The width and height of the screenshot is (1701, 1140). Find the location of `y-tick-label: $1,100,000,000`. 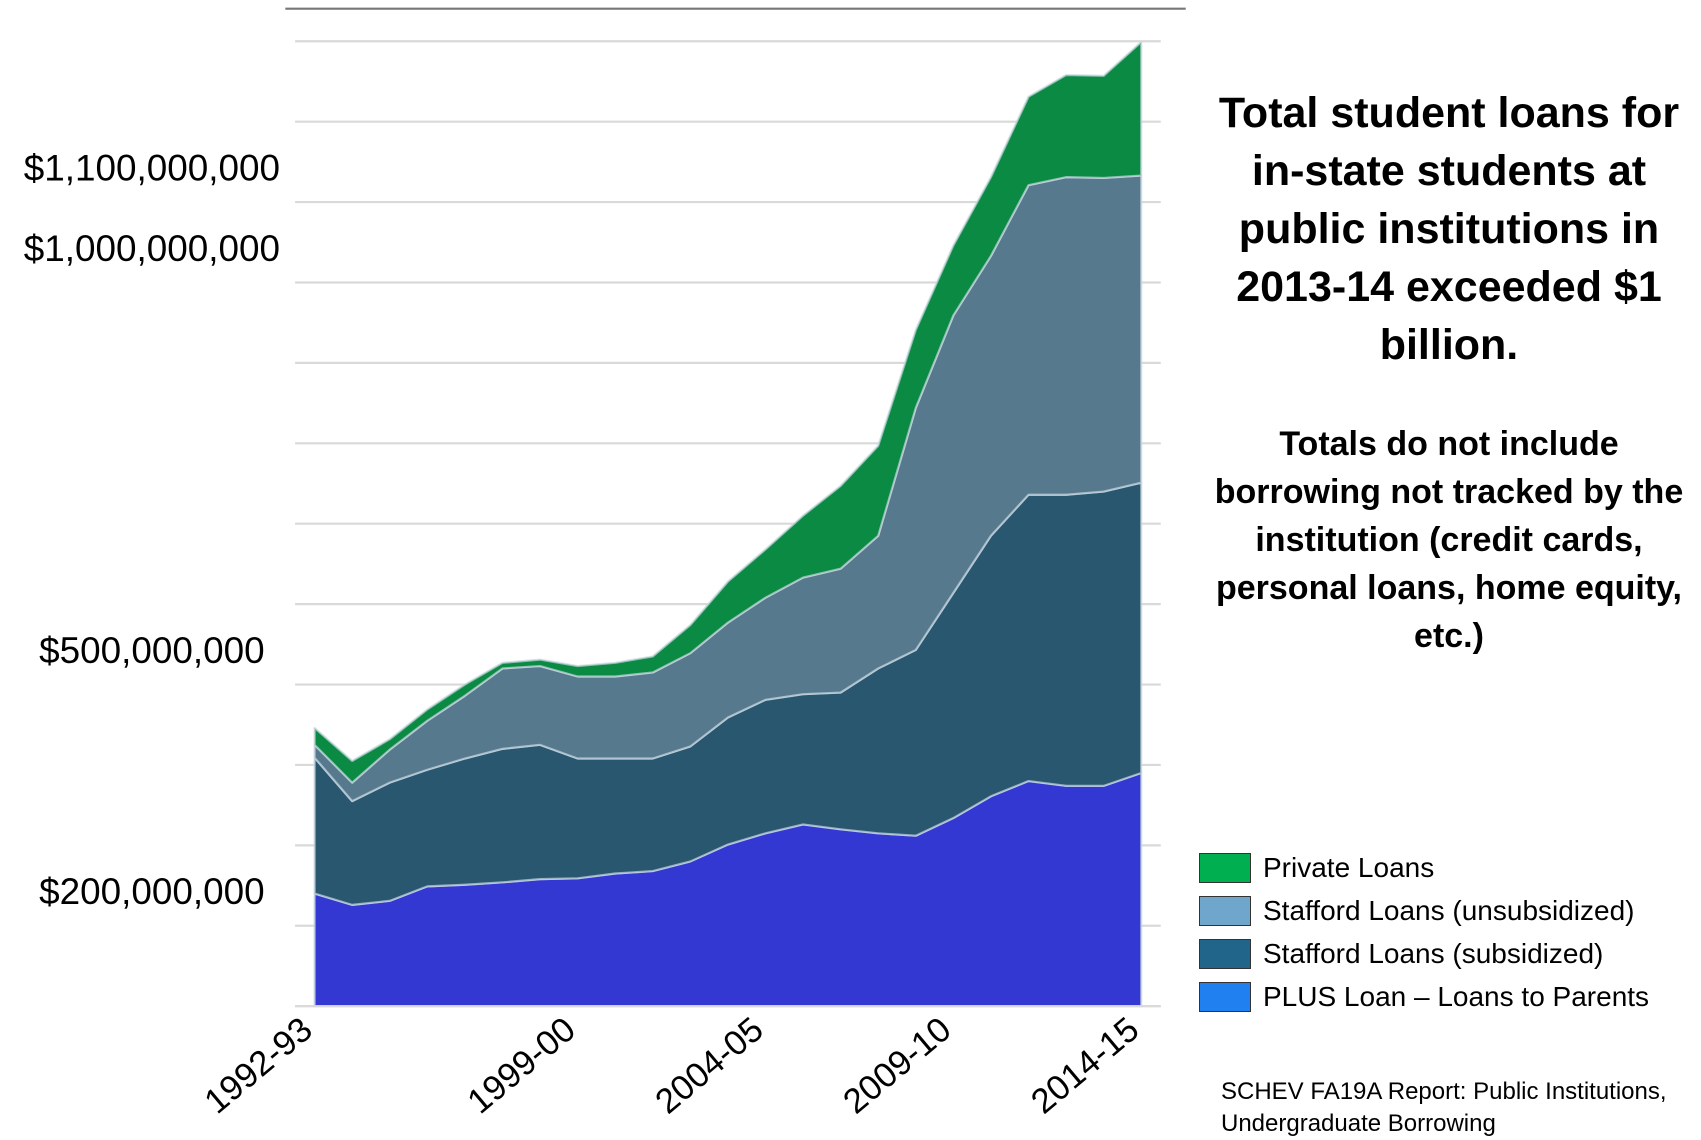

y-tick-label: $1,100,000,000 is located at coordinates (152, 167).